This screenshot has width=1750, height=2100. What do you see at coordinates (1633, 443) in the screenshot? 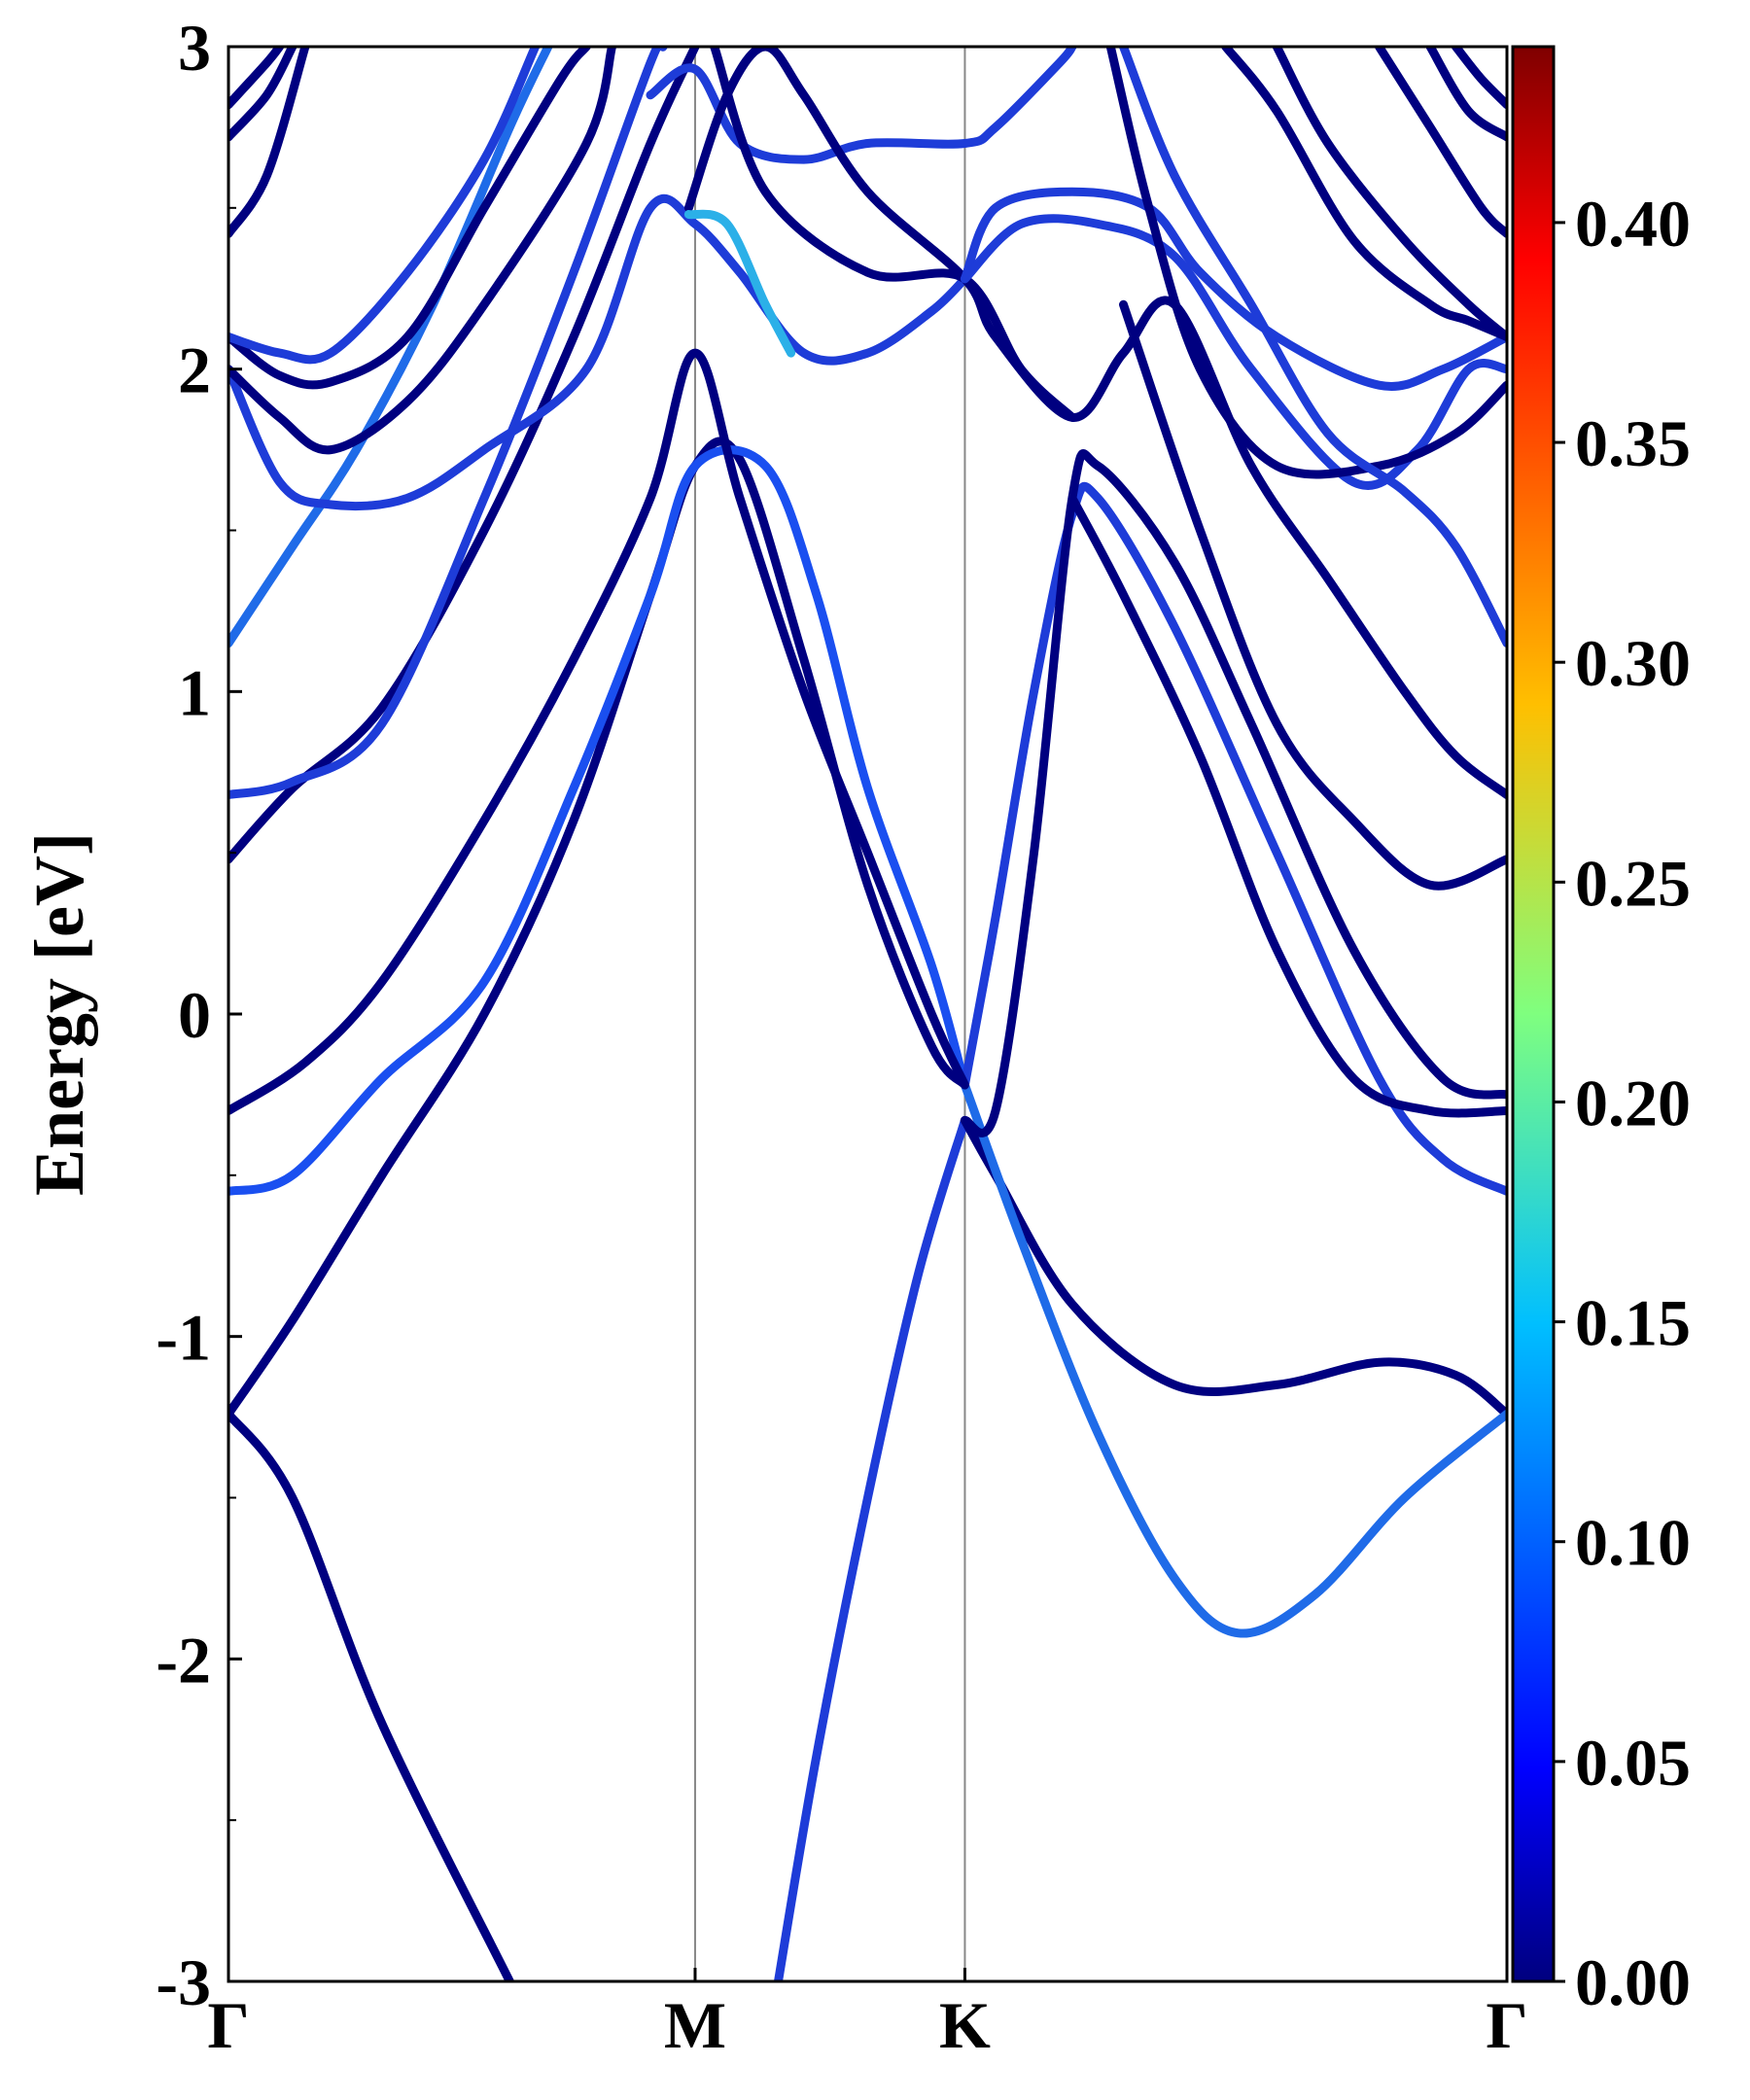
I see `colorbar-tick-label: 0.35` at bounding box center [1633, 443].